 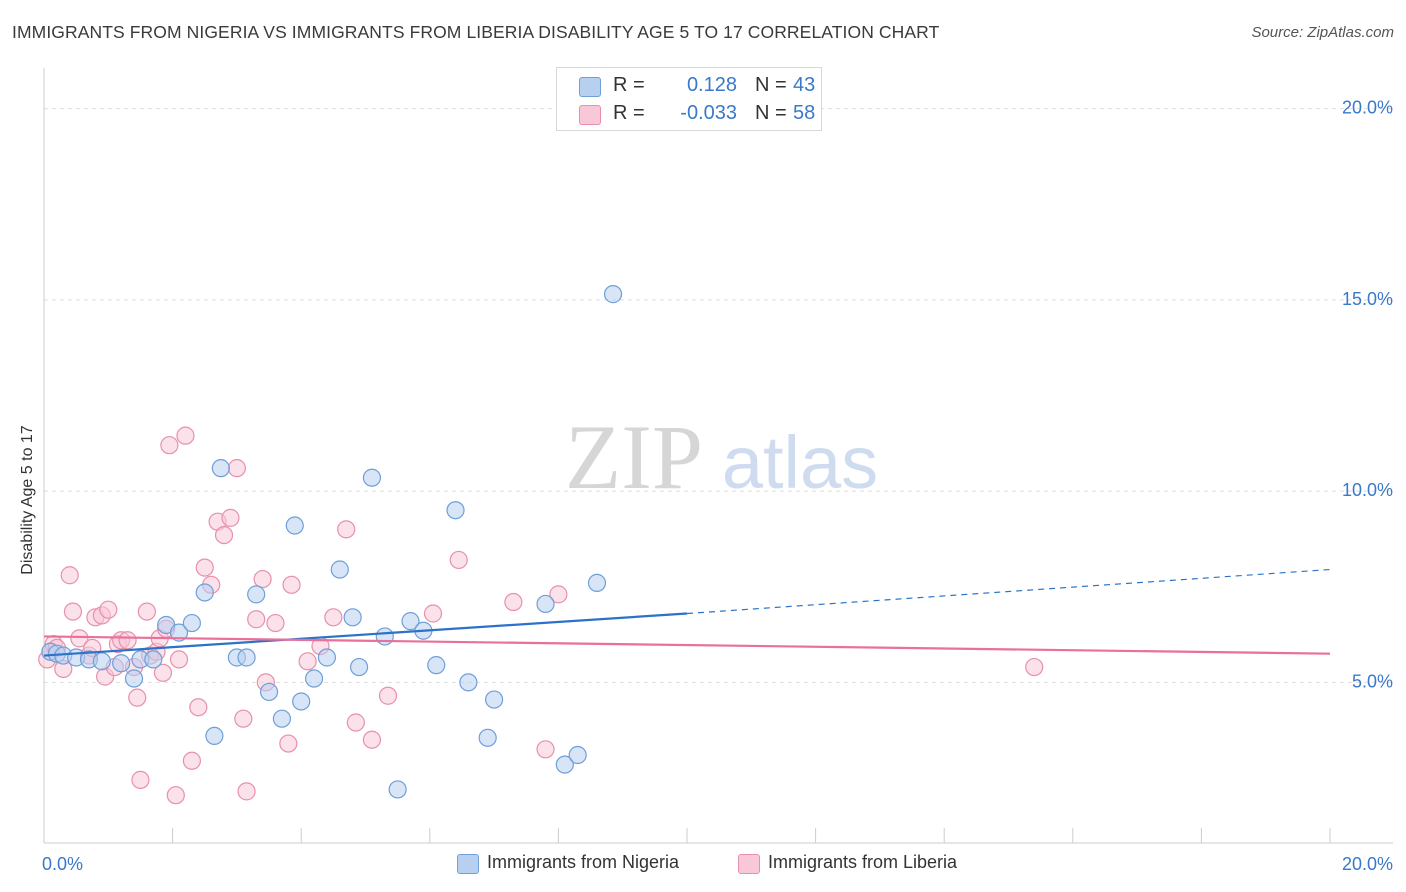 What do you see at coordinates (689, 99) in the screenshot?
I see `stats-legend: R = 0.128 N = 43 R = -0.033 N = 58` at bounding box center [689, 99].